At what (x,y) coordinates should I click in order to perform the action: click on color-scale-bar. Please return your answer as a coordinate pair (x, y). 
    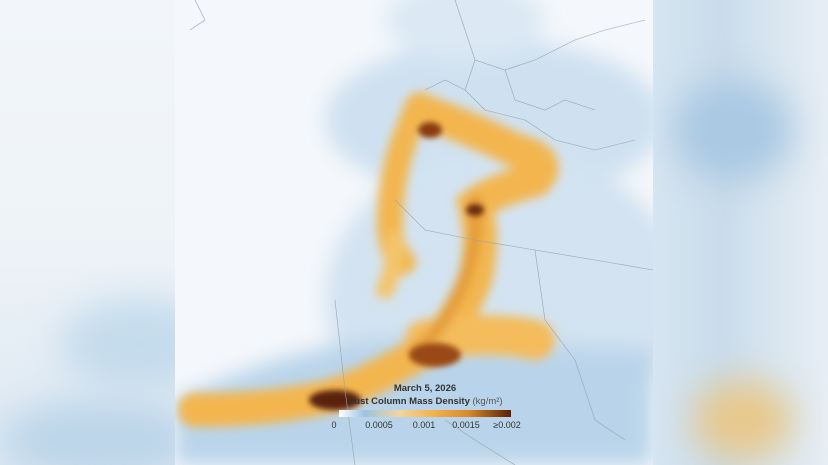
    Looking at the image, I should click on (425, 413).